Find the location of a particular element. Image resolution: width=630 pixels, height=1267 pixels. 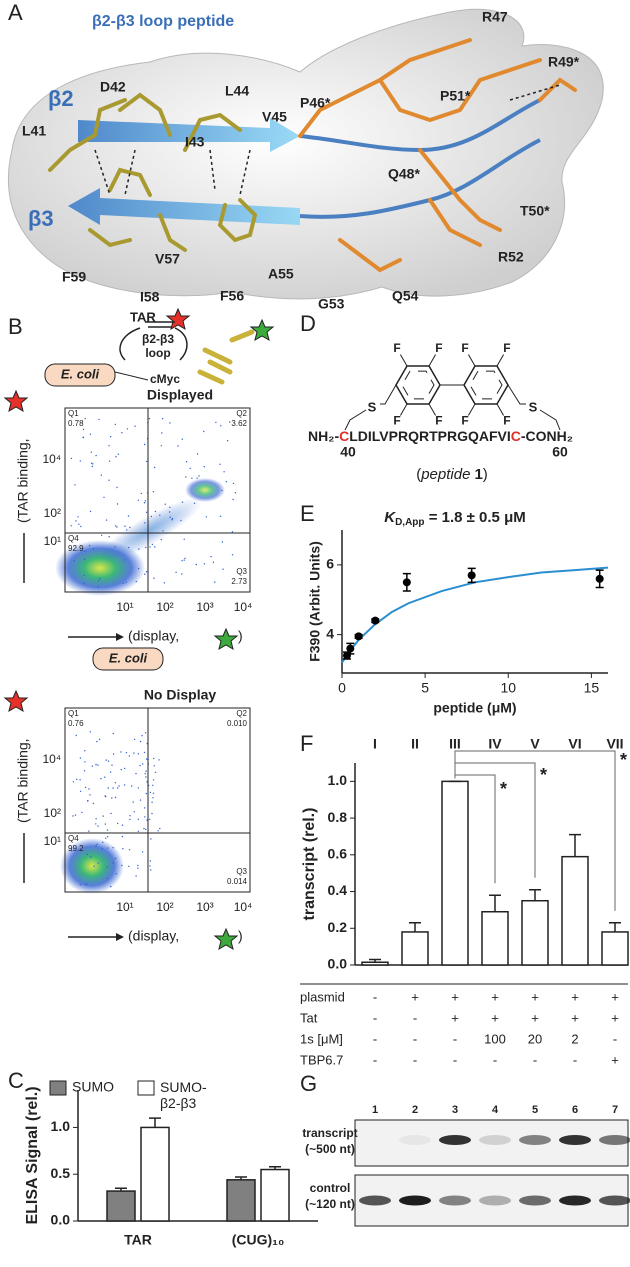

position: 60 is located at coordinates (560, 452).